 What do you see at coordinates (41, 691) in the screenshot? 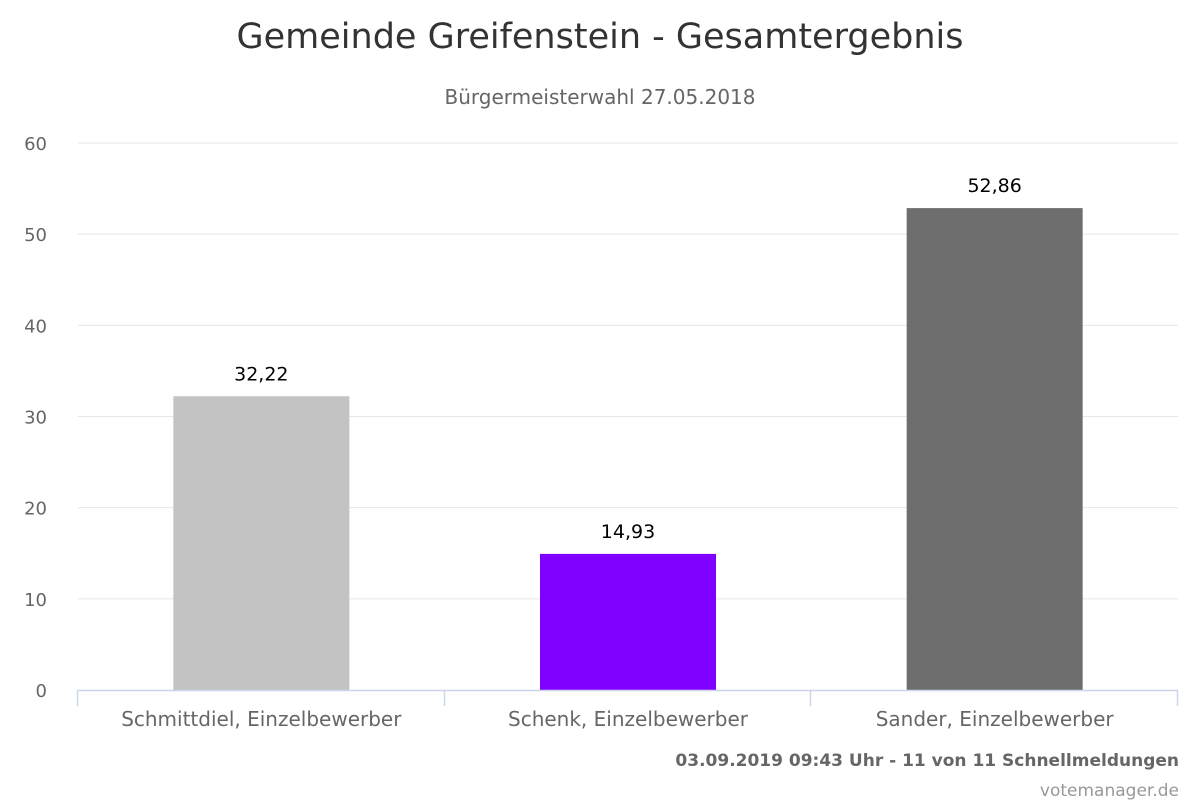
I see `y-tick-label: 0` at bounding box center [41, 691].